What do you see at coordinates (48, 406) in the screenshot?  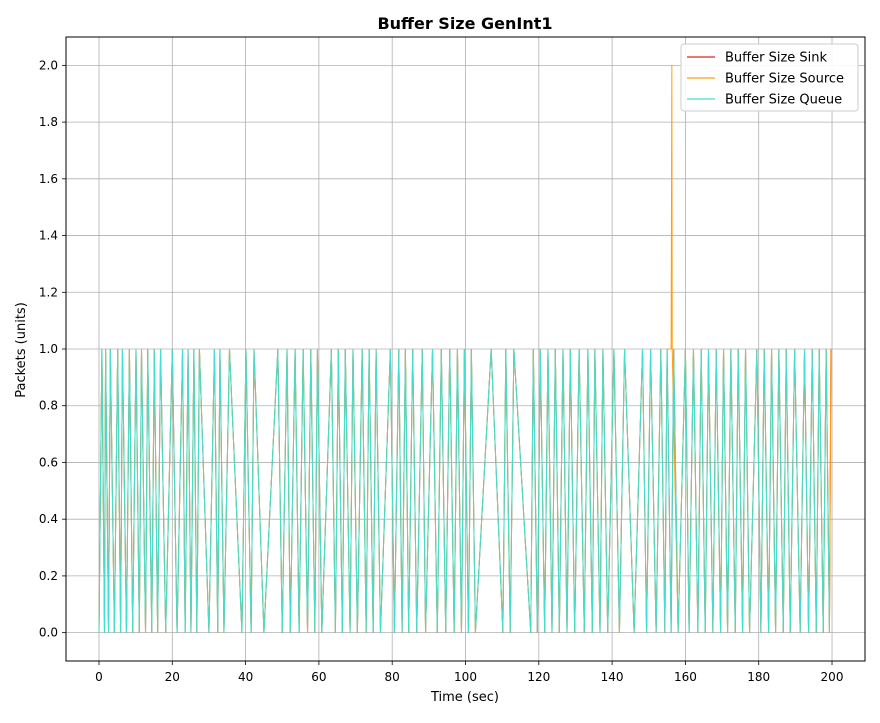 I see `y-tick-label: 0.8` at bounding box center [48, 406].